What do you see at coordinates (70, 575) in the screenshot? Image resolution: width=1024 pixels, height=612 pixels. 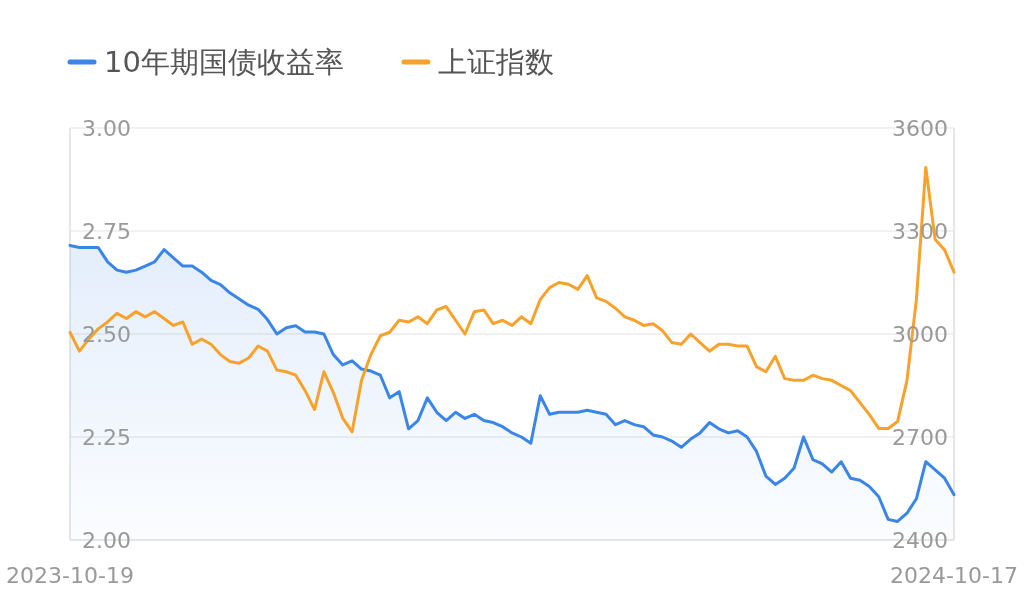 I see `x-tick-label: 2023-10-19` at bounding box center [70, 575].